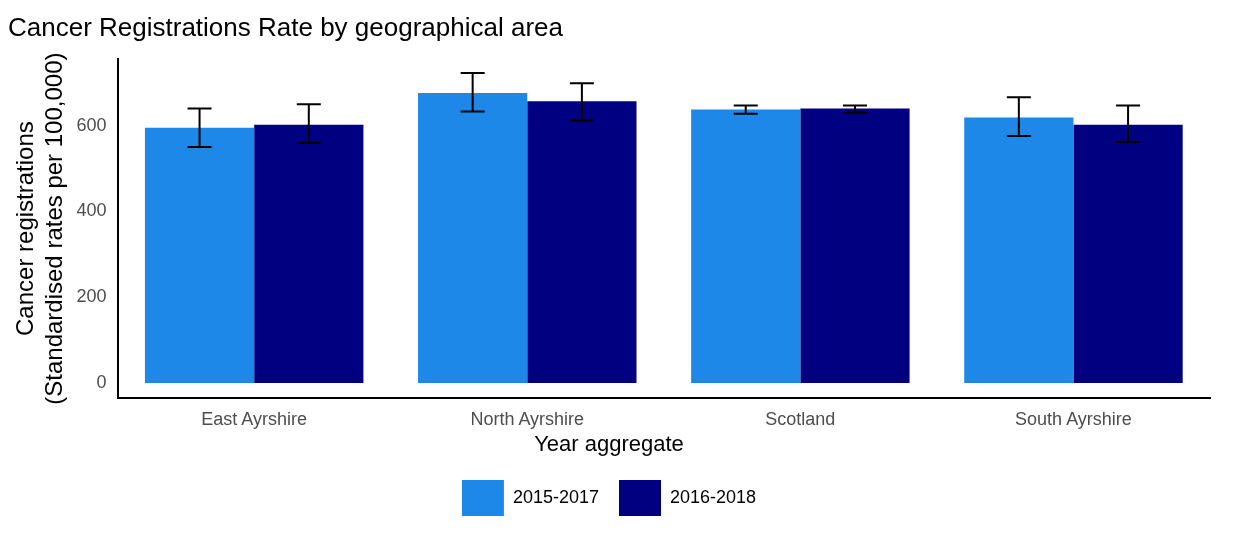 This screenshot has width=1238, height=534. I want to click on y-tick-label: 600, so click(91, 124).